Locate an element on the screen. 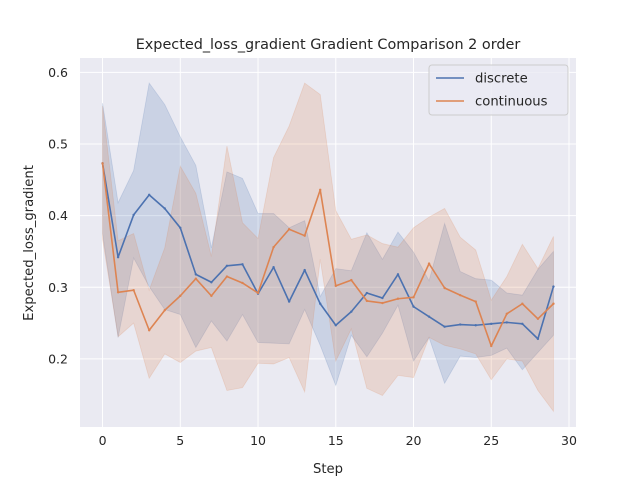  x-tick-label: 30 is located at coordinates (569, 440).